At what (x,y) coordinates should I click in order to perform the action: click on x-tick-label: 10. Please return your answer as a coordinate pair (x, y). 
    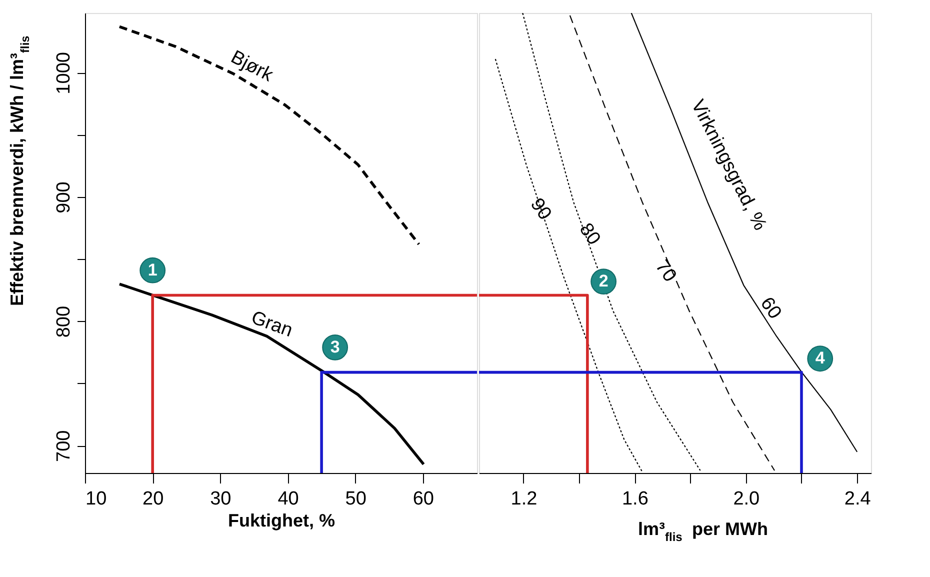
    Looking at the image, I should click on (96, 499).